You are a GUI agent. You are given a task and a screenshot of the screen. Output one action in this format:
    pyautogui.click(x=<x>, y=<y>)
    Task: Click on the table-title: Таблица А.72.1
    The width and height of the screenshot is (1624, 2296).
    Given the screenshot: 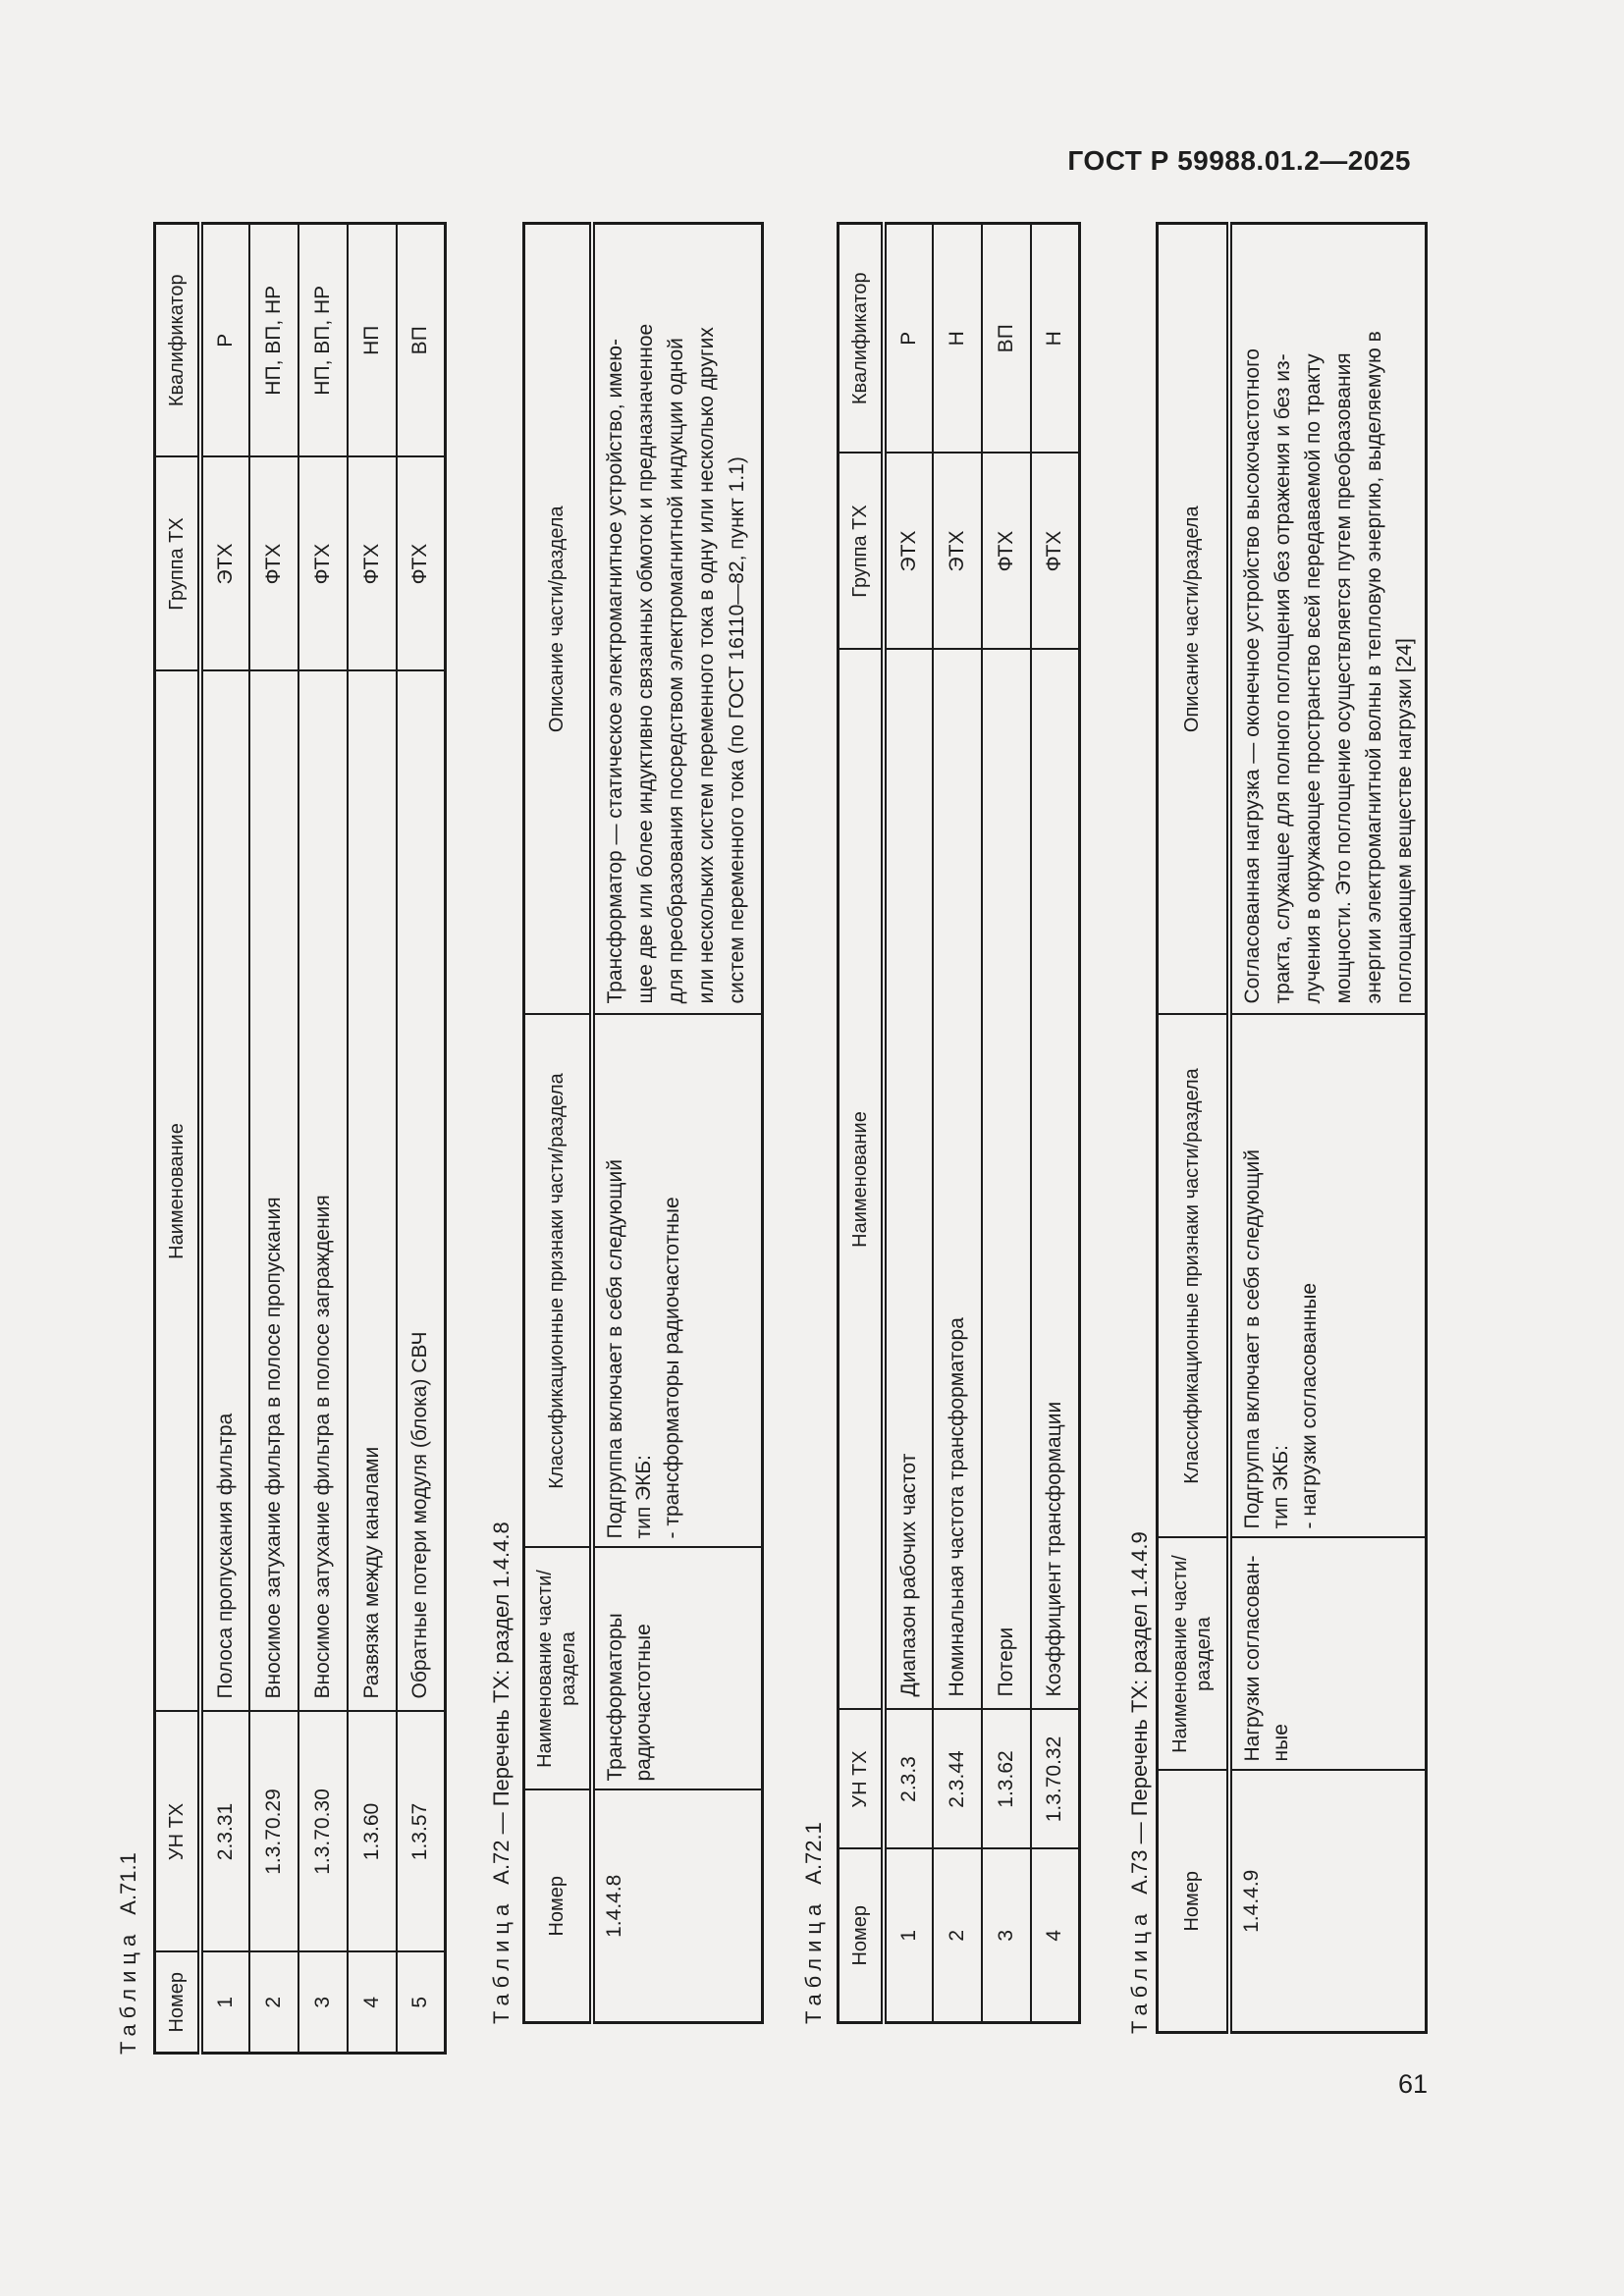 What is the action you would take?
    pyautogui.click(x=813, y=1124)
    